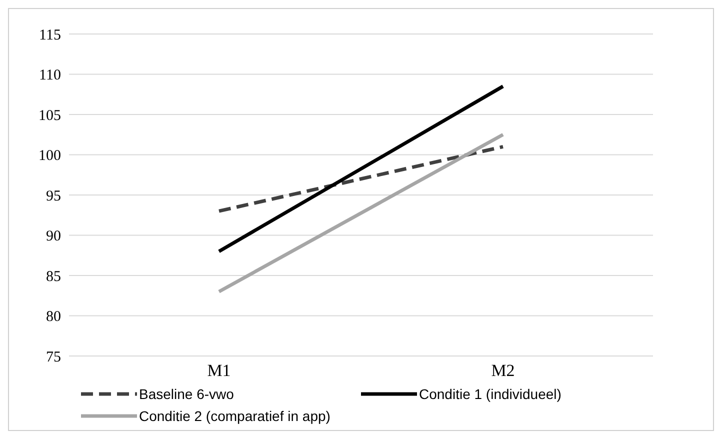 The height and width of the screenshot is (441, 724). What do you see at coordinates (53, 357) in the screenshot?
I see `y-tick-label: 75` at bounding box center [53, 357].